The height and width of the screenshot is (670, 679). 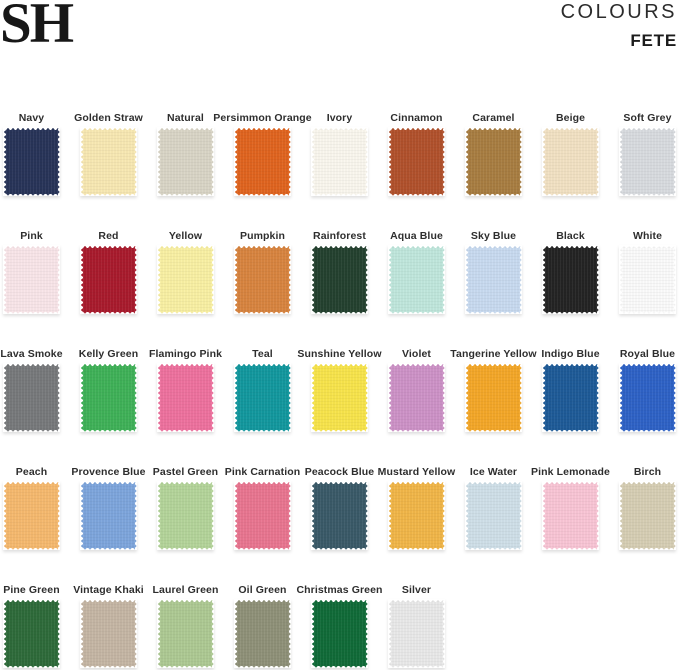 I want to click on swatch-name-label: Vintage Khaki, so click(x=108, y=590).